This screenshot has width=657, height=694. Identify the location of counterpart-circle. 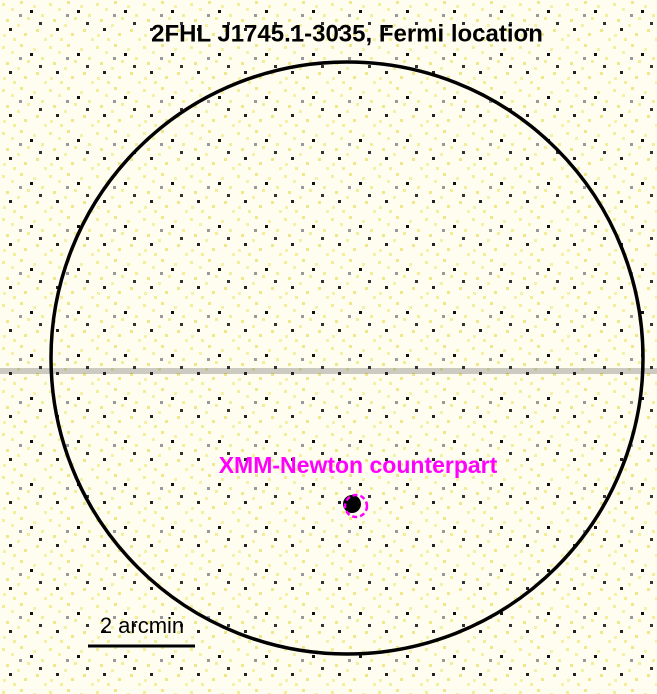
(356, 506).